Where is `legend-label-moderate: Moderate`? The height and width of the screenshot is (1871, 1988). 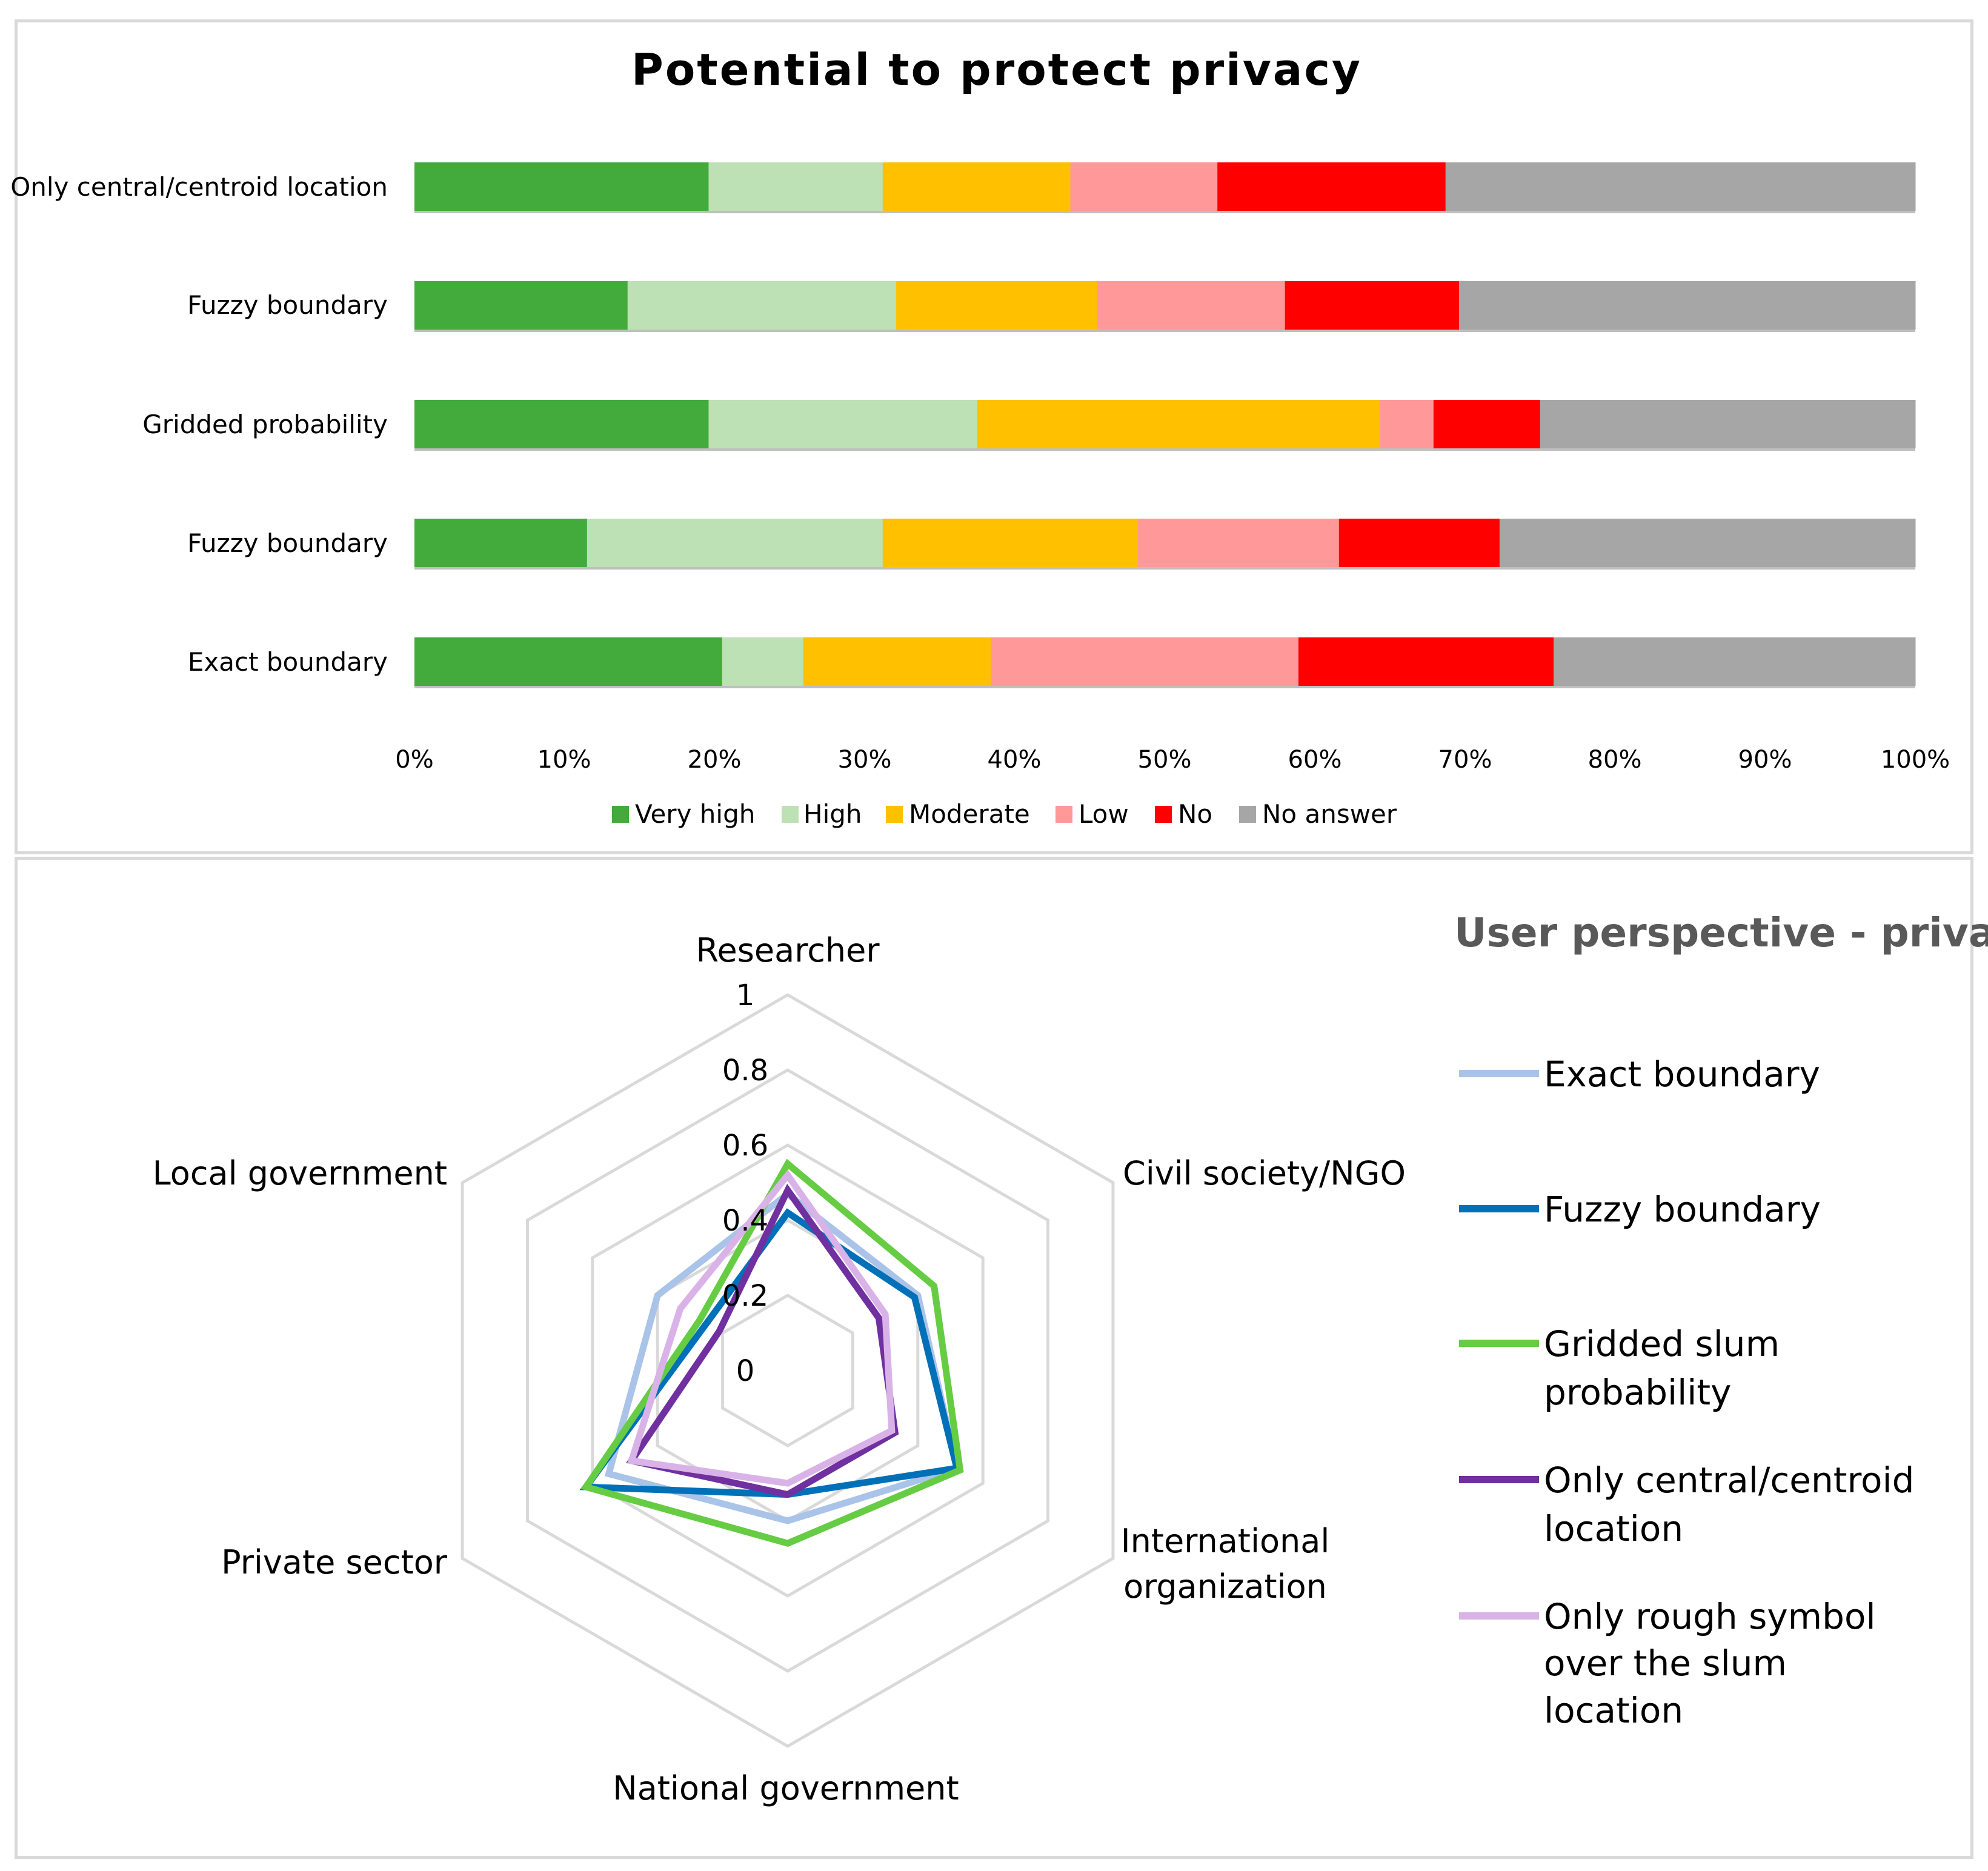 legend-label-moderate: Moderate is located at coordinates (969, 814).